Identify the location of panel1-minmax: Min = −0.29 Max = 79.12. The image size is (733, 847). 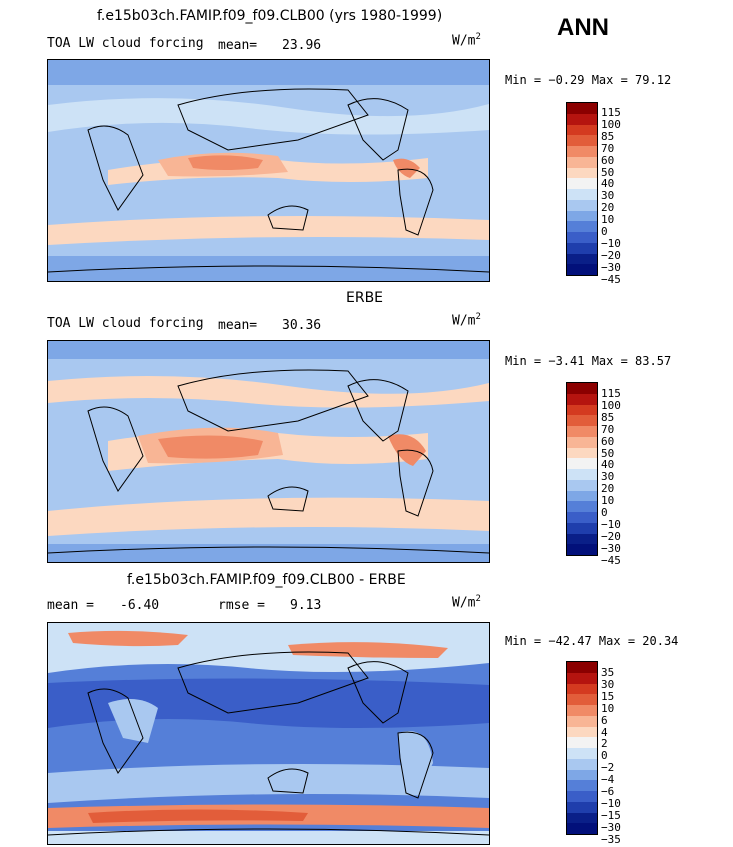
(588, 80).